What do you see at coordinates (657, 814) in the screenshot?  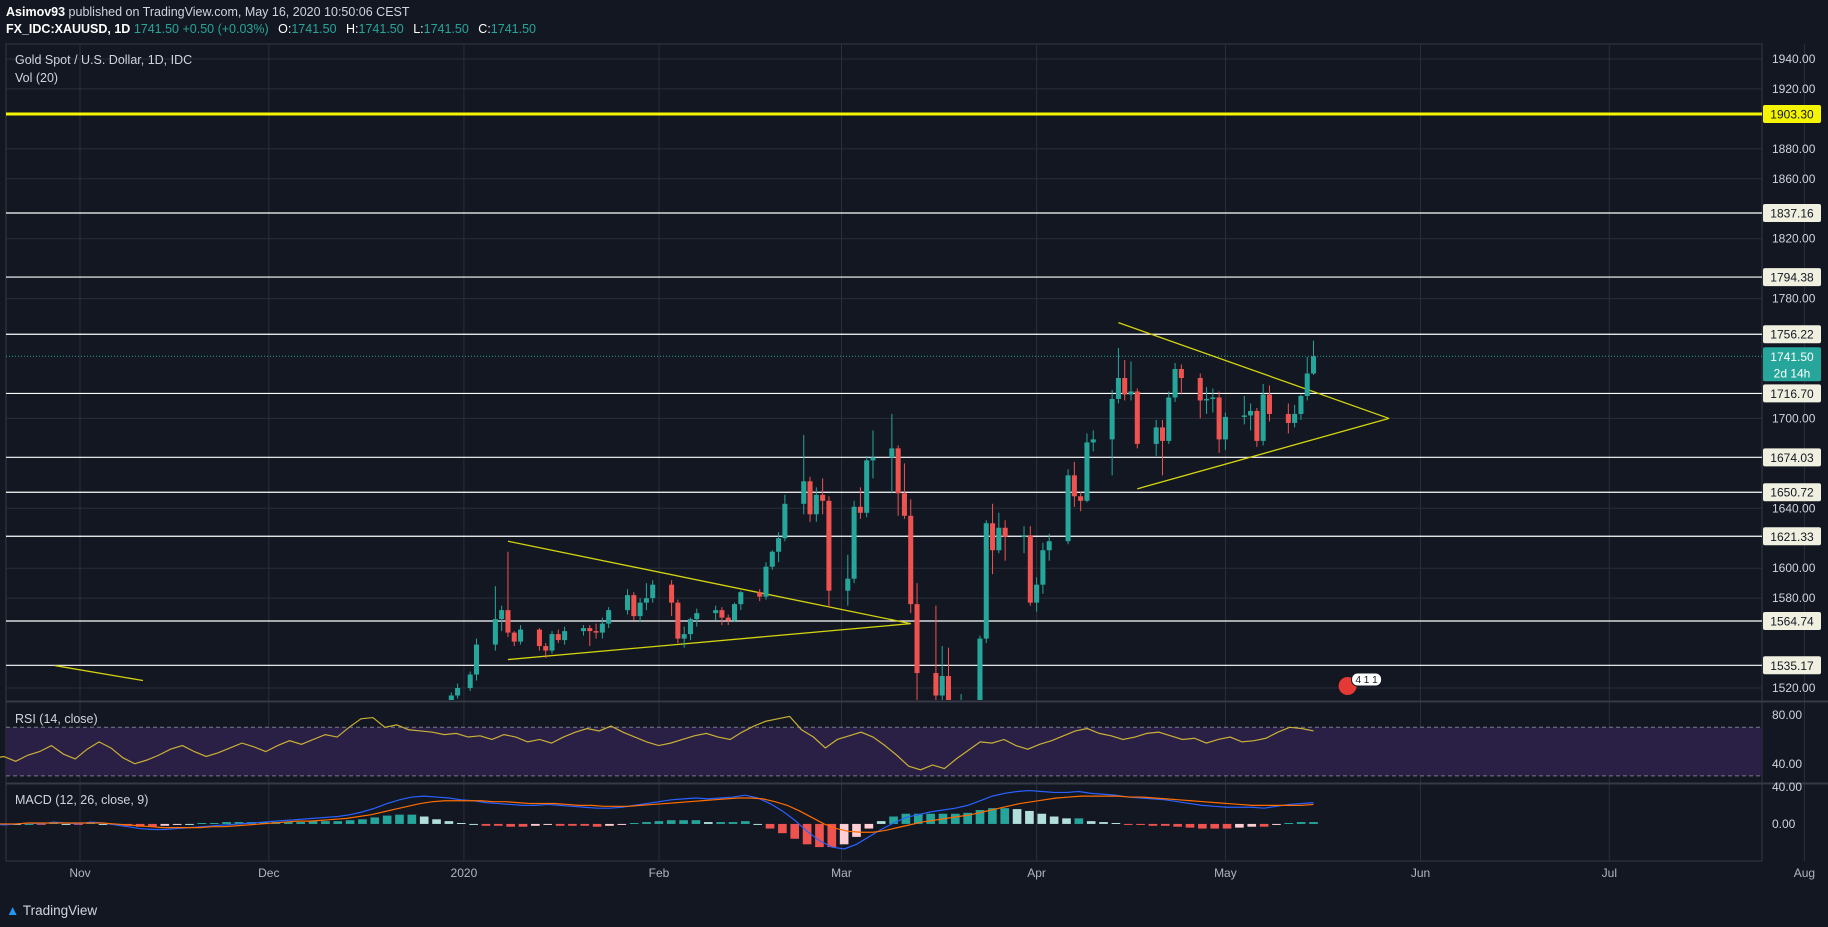 I see `signal-line` at bounding box center [657, 814].